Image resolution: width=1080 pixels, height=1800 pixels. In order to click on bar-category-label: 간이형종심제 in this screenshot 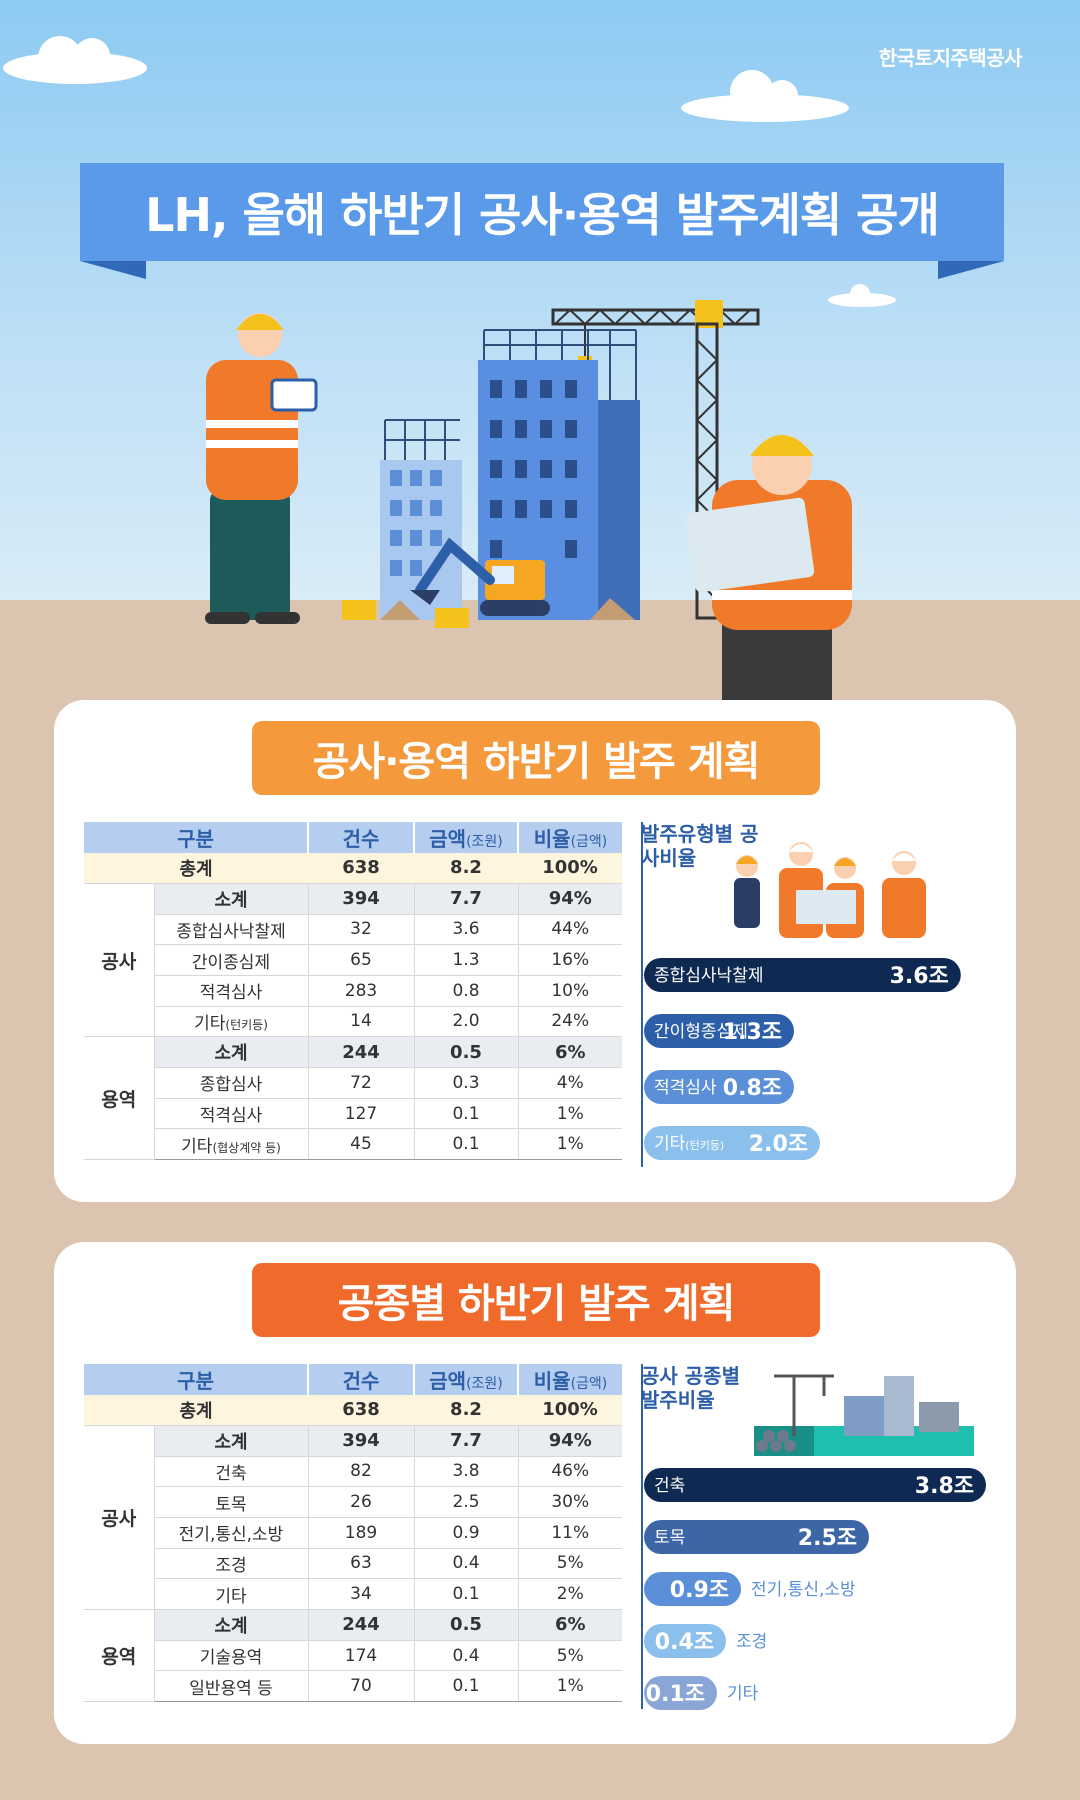, I will do `click(701, 1032)`.